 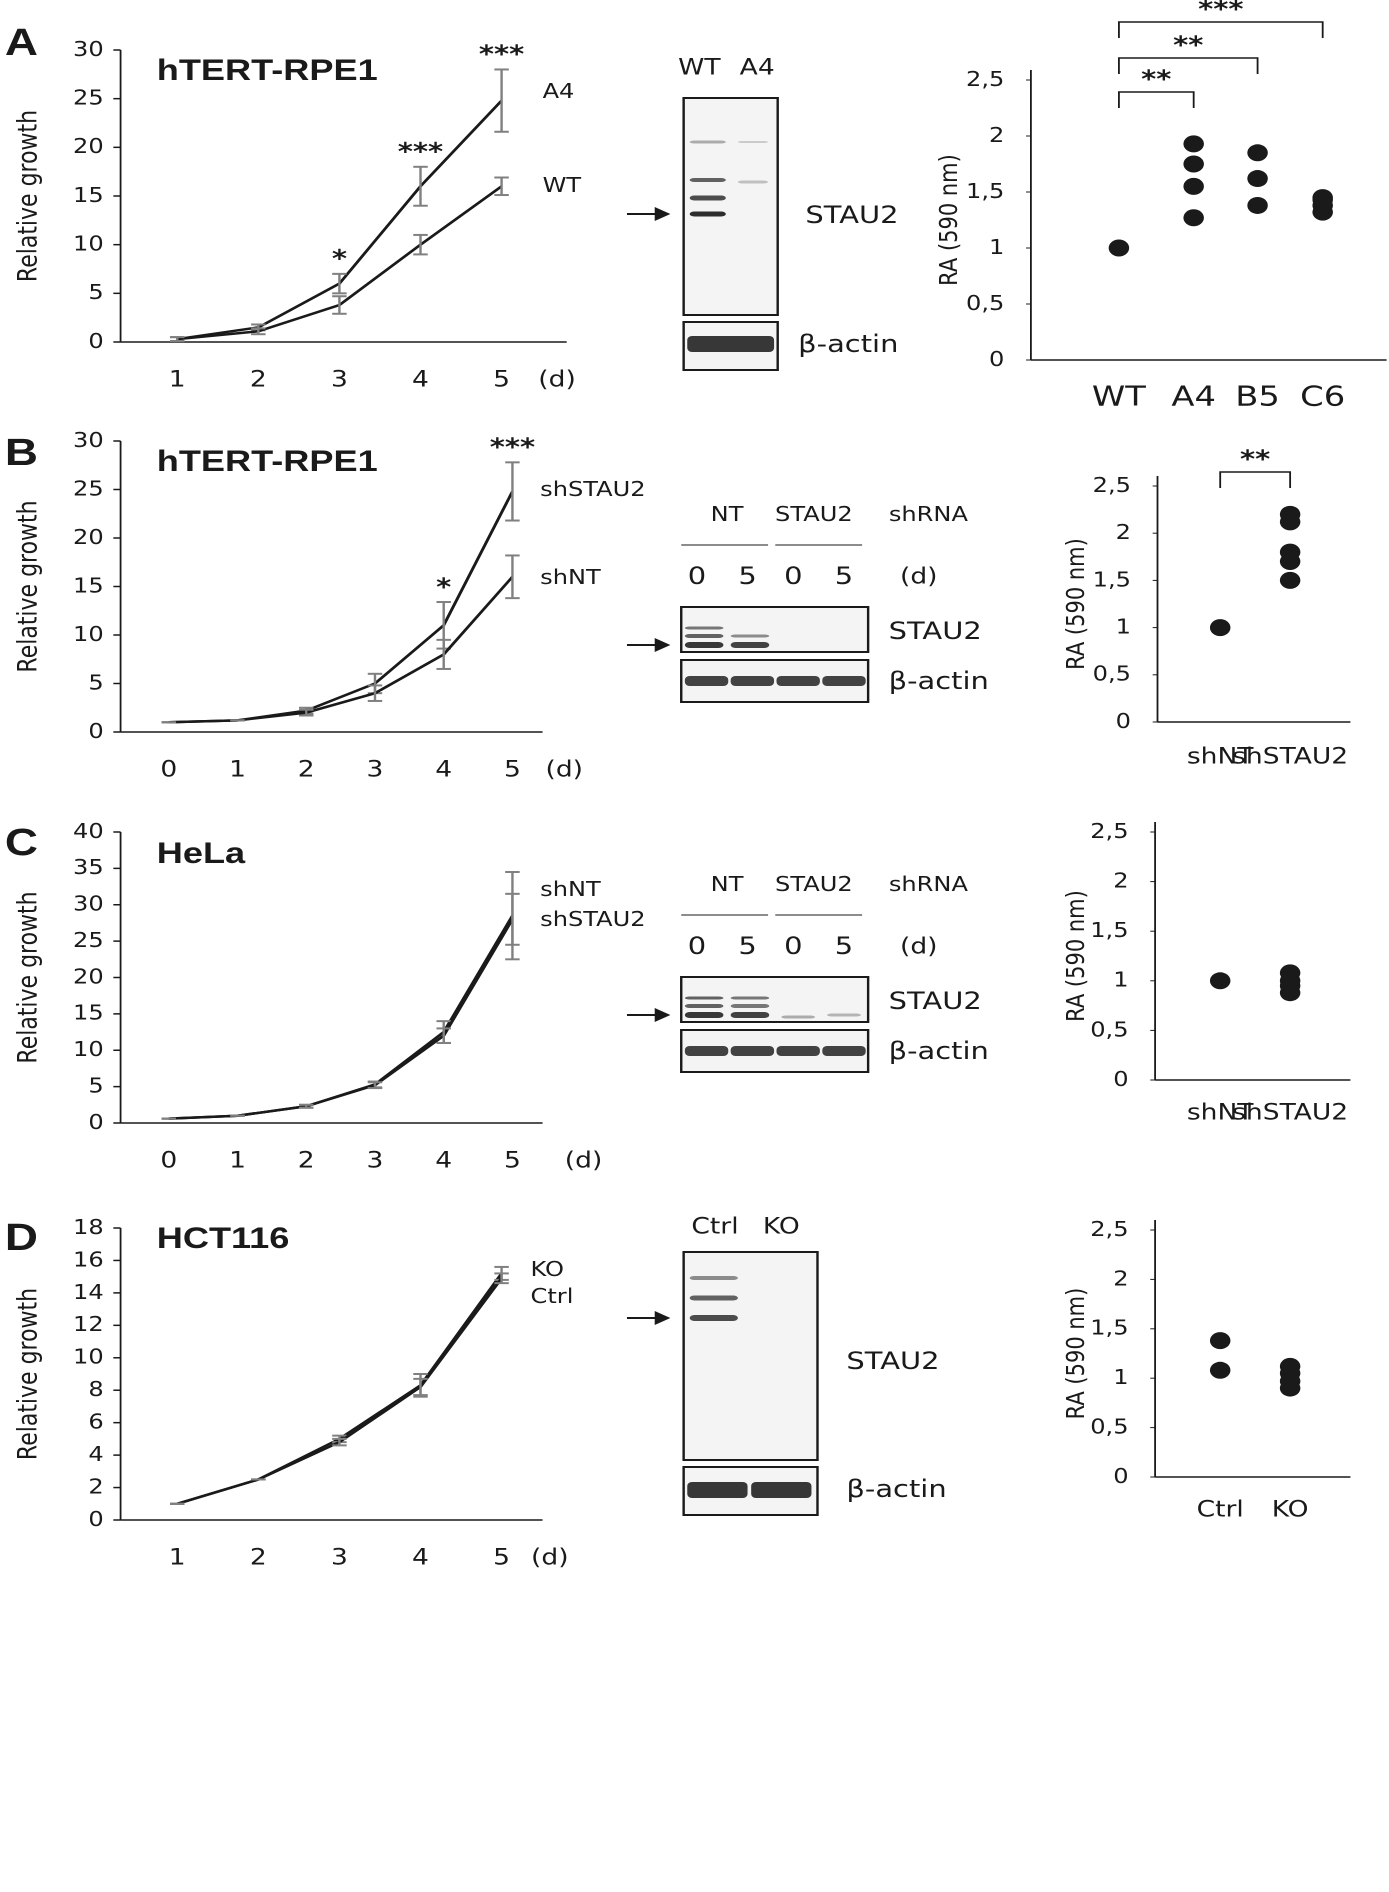 I want to click on y-tick-label: 5, so click(x=95, y=292).